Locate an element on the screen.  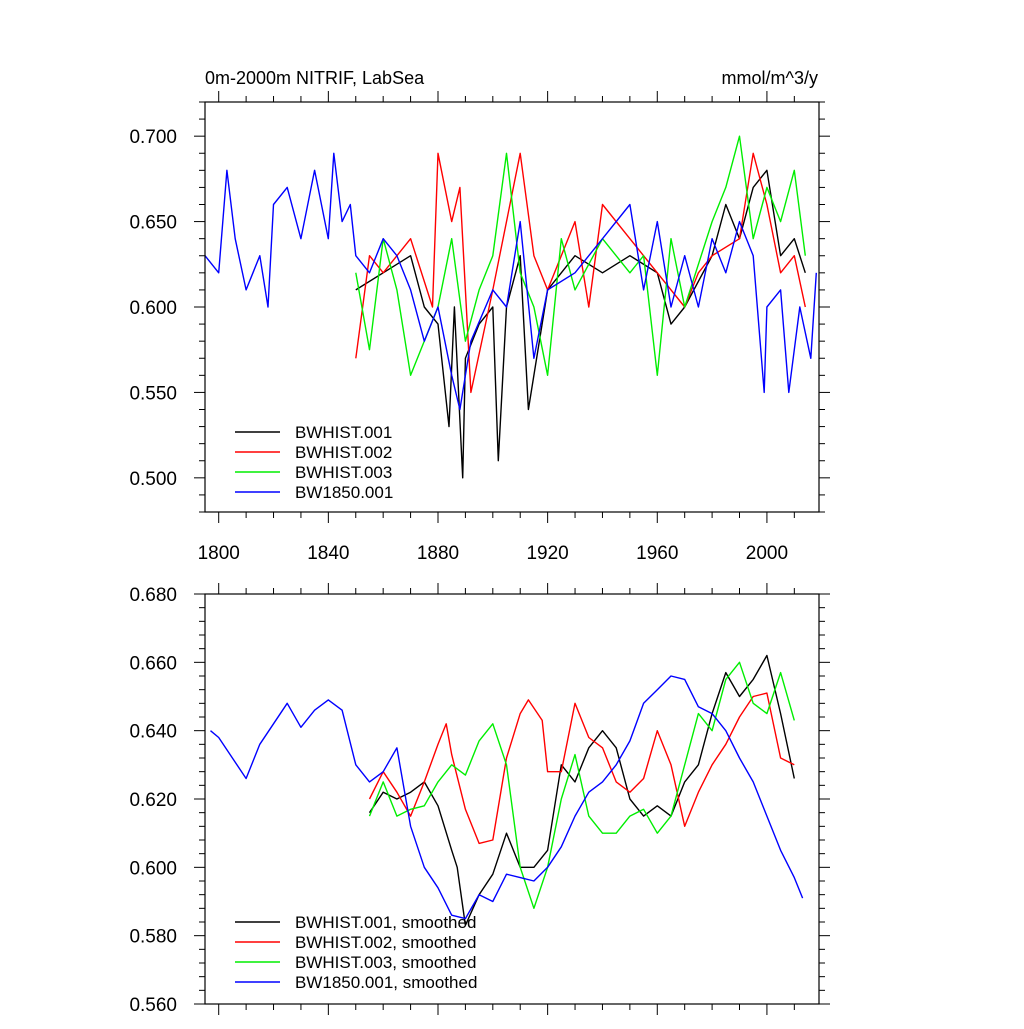
smoothed-tick-labels: 0.560 0.580 0.600 0.620 0.640 0.660 0.680 is located at coordinates (153, 800).